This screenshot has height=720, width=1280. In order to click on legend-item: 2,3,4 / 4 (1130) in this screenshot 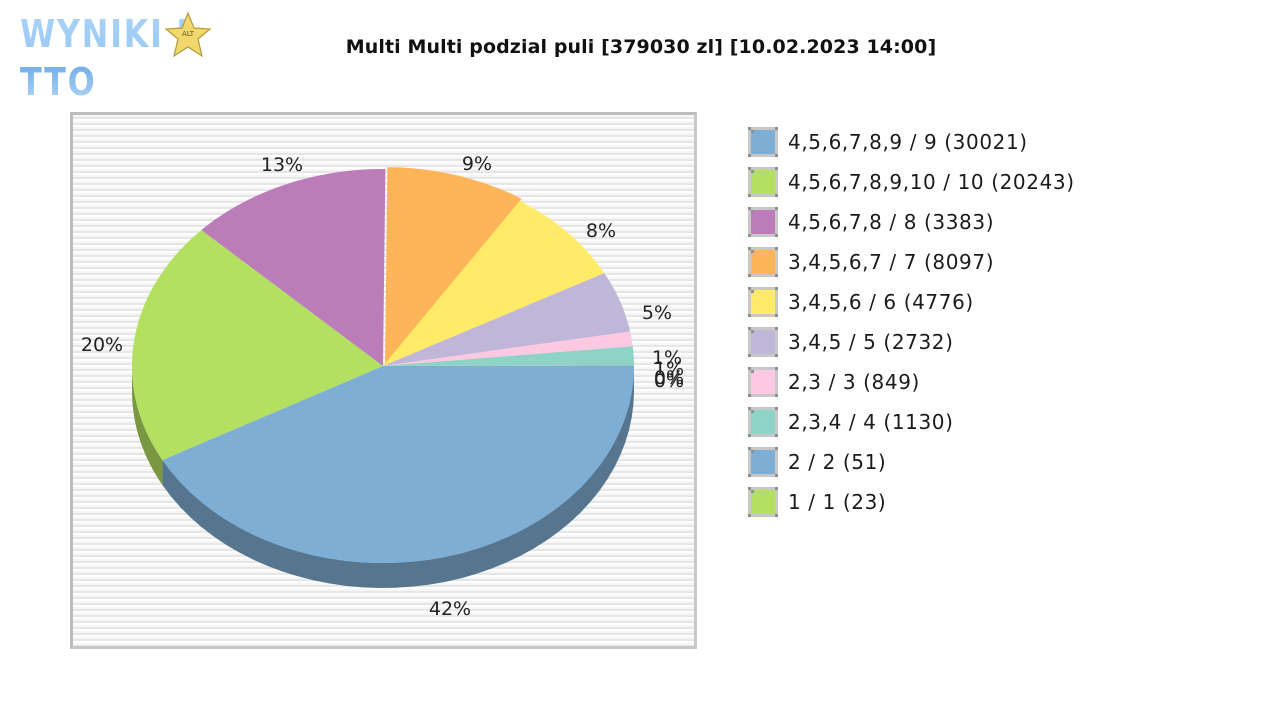, I will do `click(911, 422)`.